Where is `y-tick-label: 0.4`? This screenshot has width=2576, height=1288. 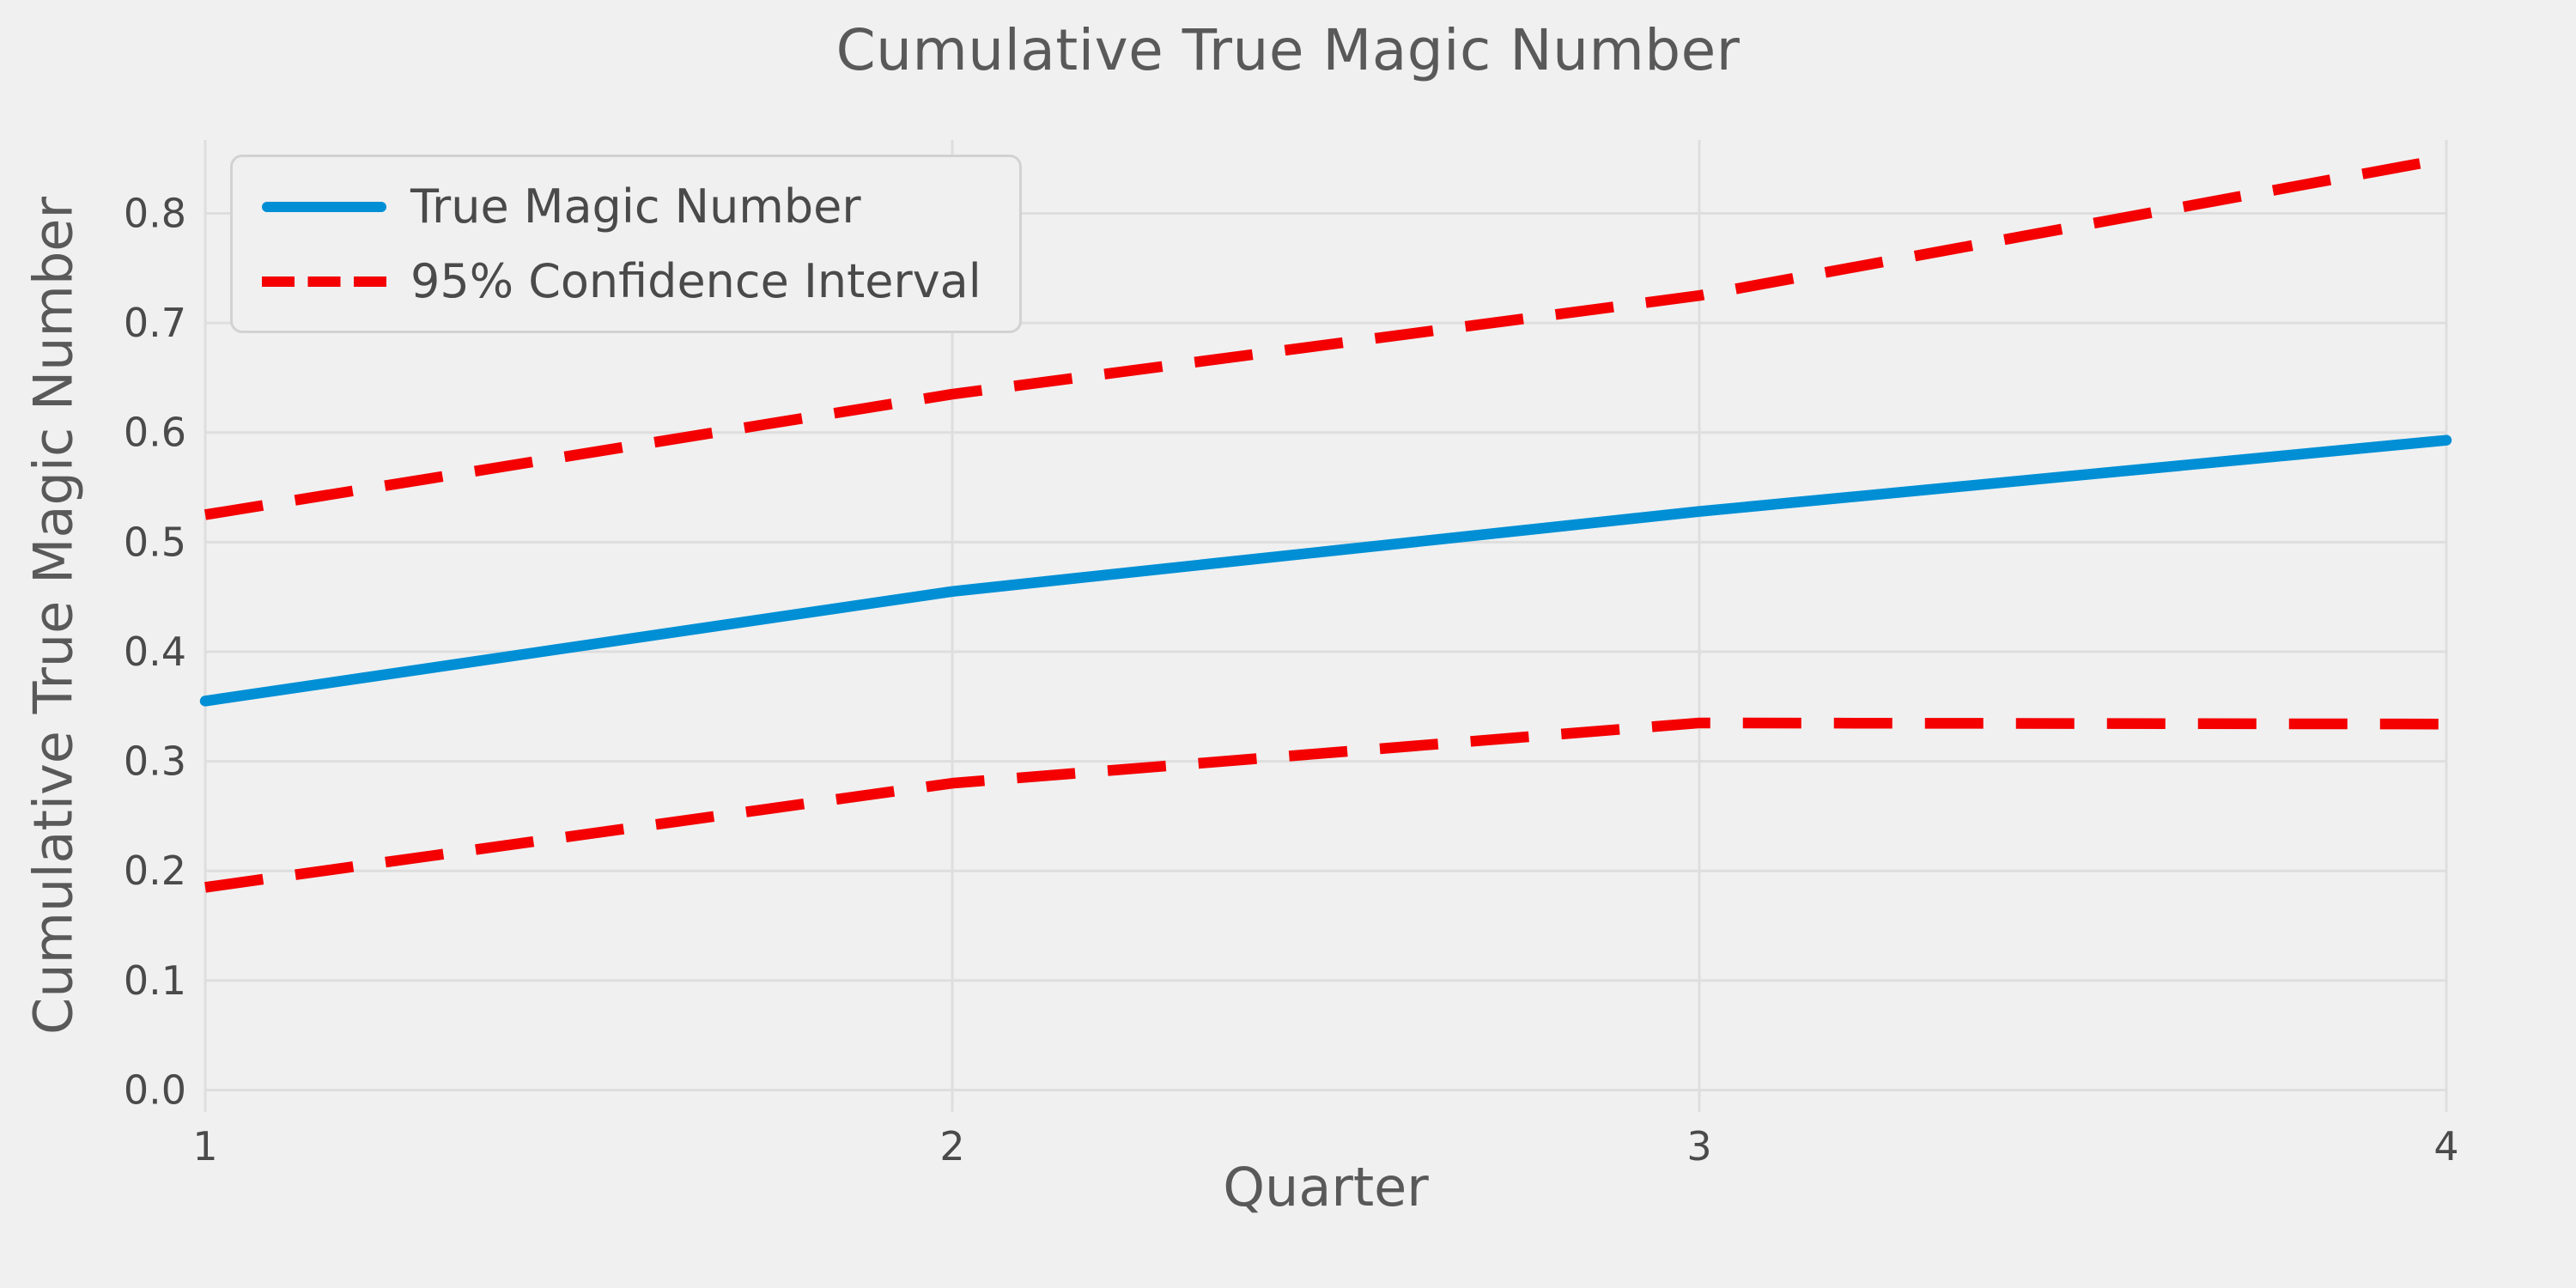
y-tick-label: 0.4 is located at coordinates (155, 652).